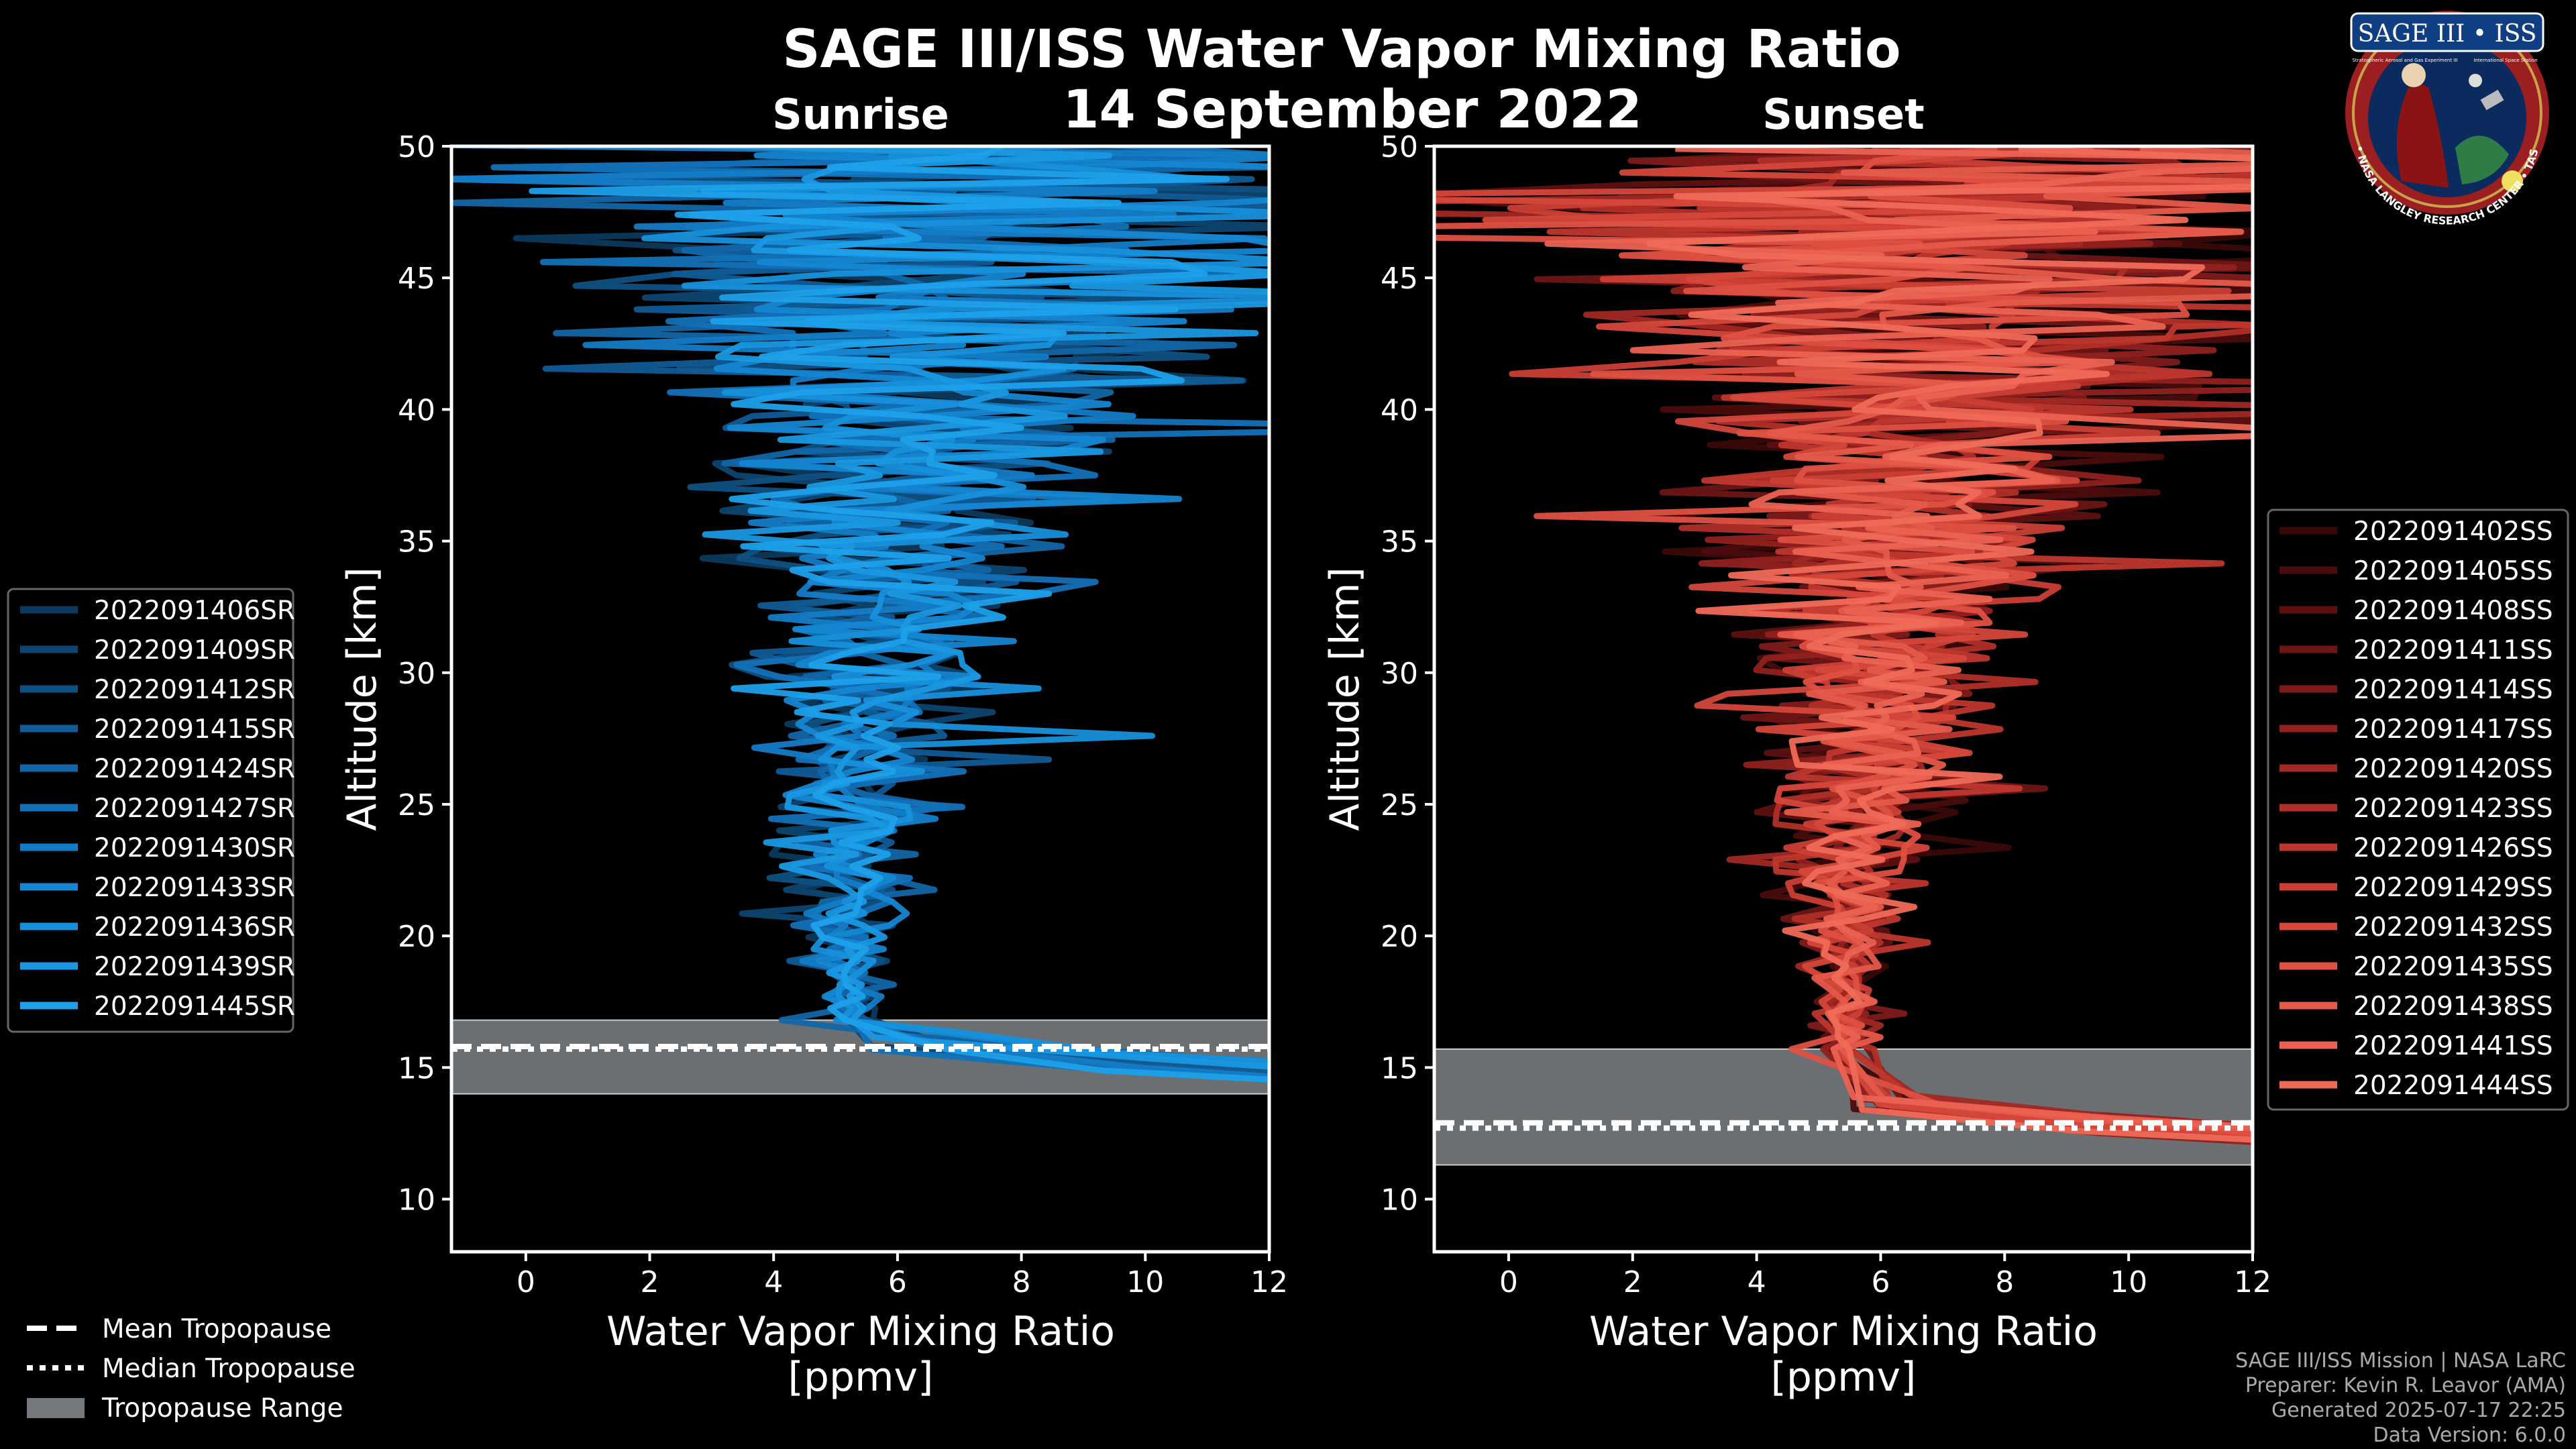 Image resolution: width=2576 pixels, height=1449 pixels. What do you see at coordinates (56, 1408) in the screenshot?
I see `legend-tropopause-range-swatch` at bounding box center [56, 1408].